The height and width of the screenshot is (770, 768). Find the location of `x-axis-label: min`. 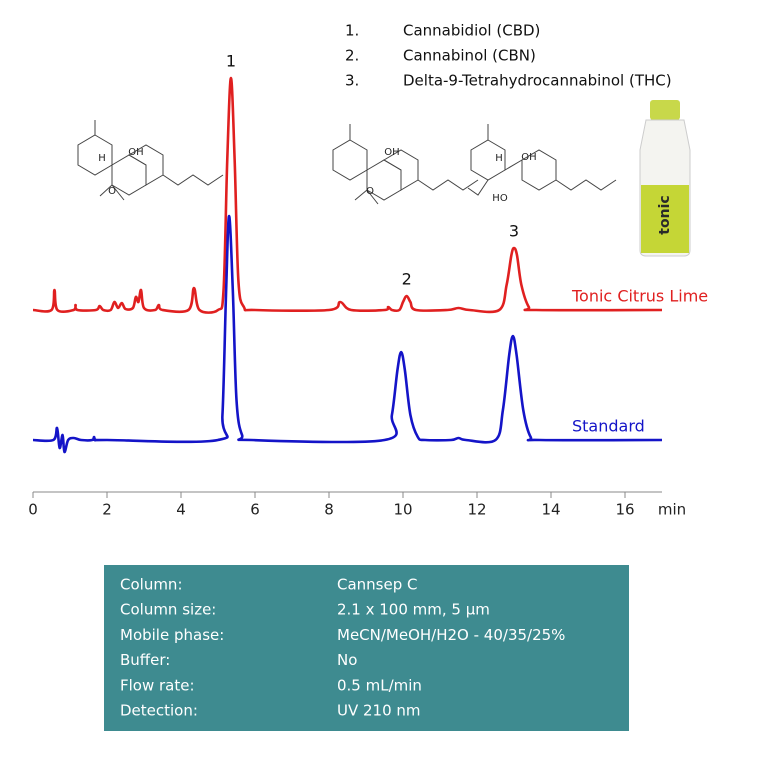

x-axis-label: min is located at coordinates (672, 510).